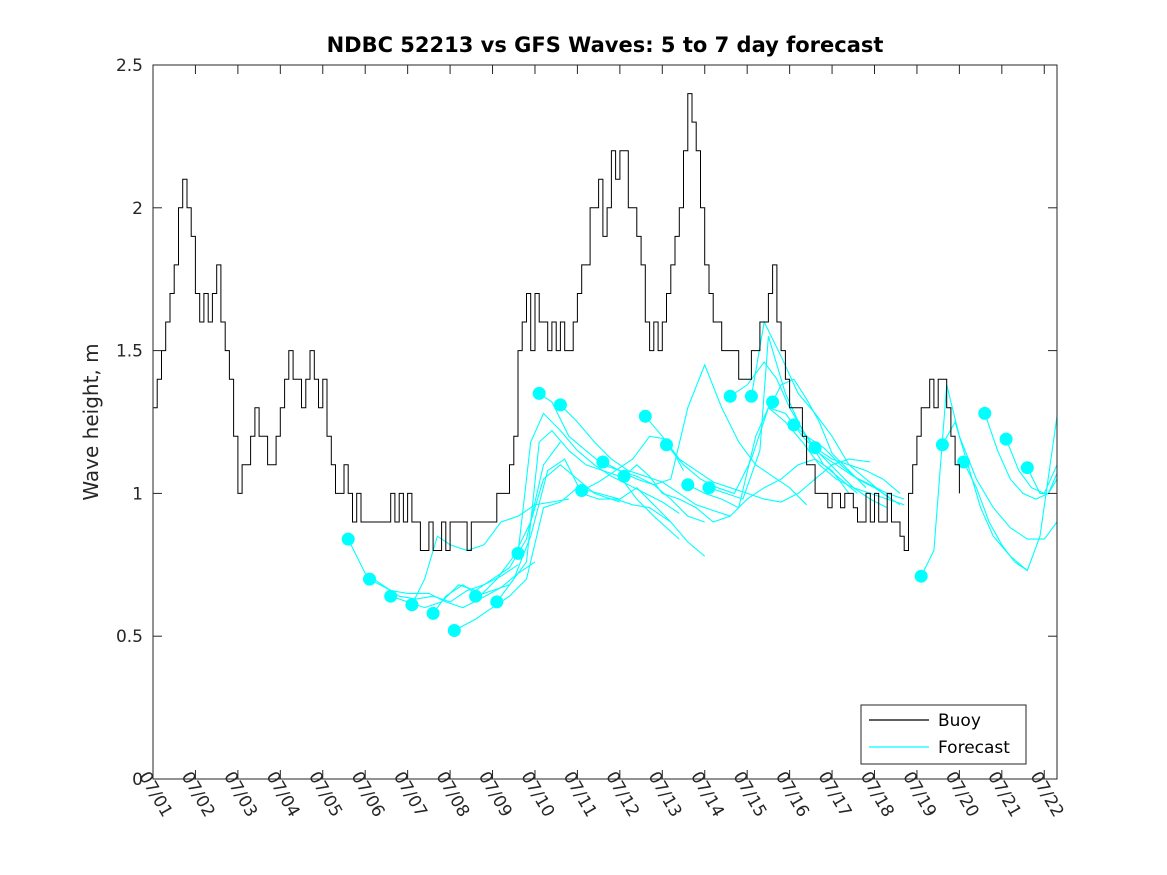 This screenshot has height=875, width=1167. I want to click on y-axis-label: Wave height, m, so click(91, 421).